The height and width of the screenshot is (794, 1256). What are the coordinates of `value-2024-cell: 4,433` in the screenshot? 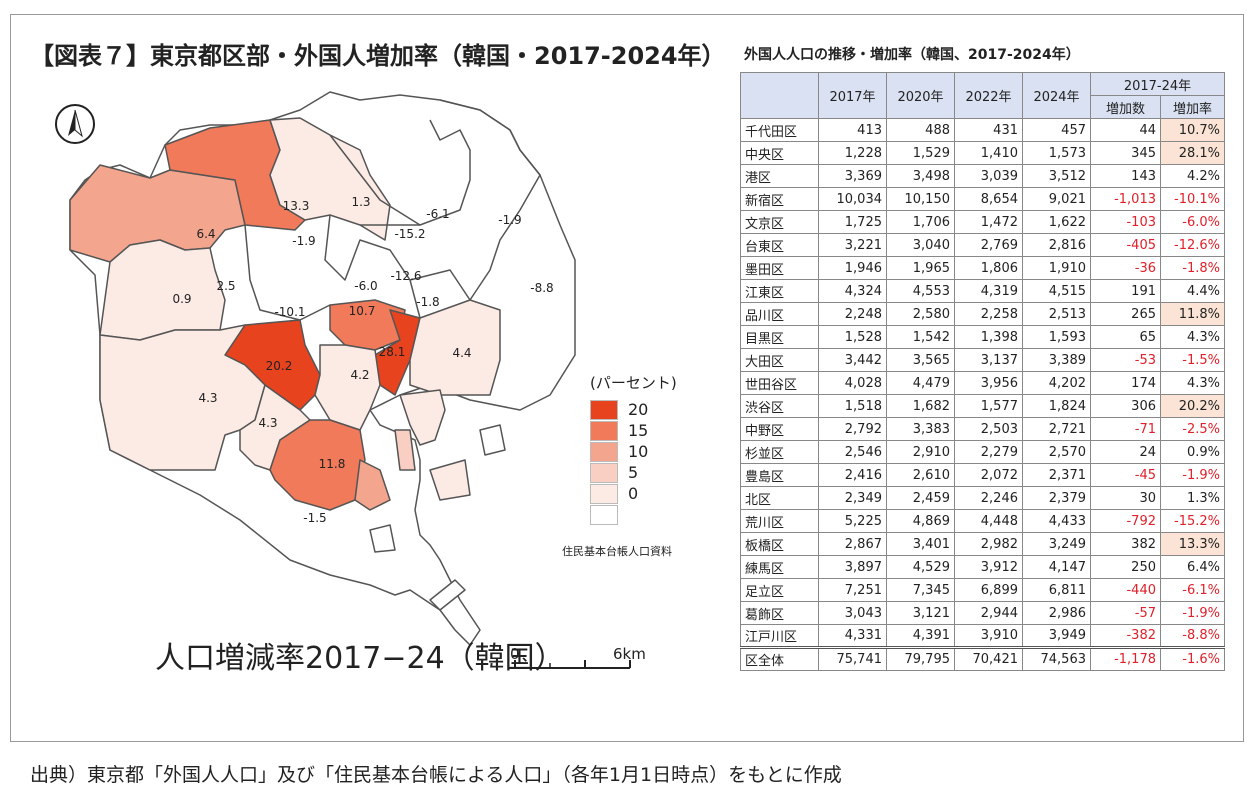 It's located at (1056, 521).